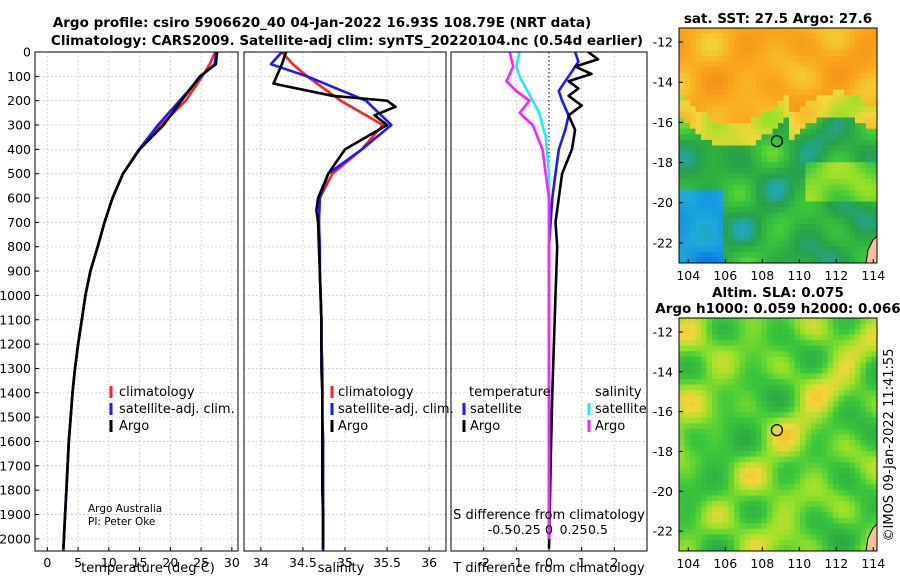  What do you see at coordinates (19, 149) in the screenshot?
I see `y-tick-label: 400` at bounding box center [19, 149].